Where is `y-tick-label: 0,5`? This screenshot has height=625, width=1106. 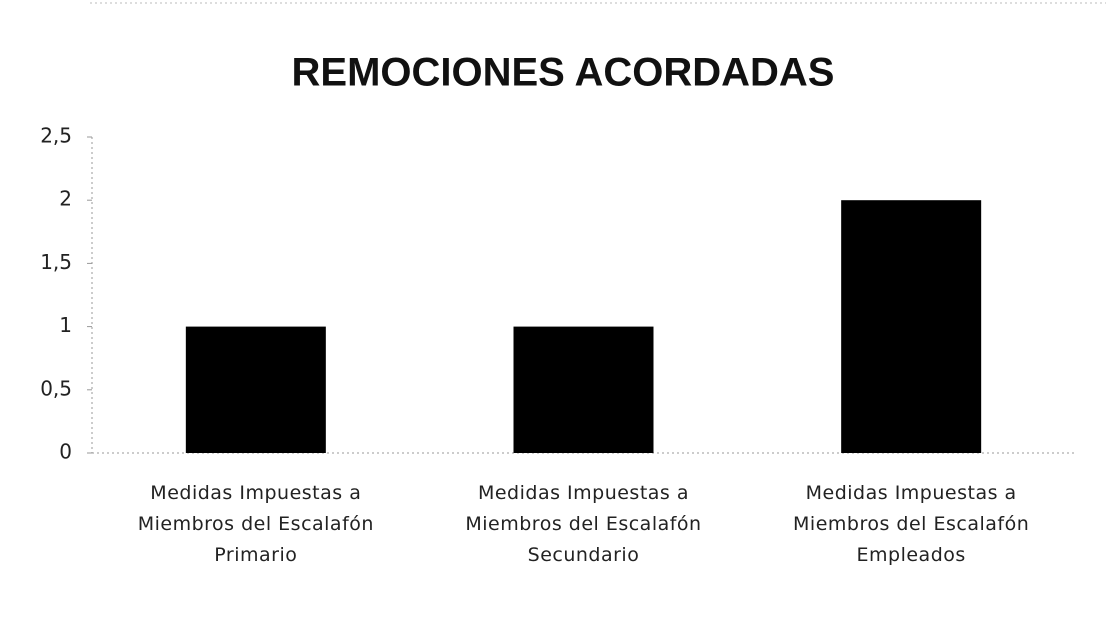 y-tick-label: 0,5 is located at coordinates (56, 388).